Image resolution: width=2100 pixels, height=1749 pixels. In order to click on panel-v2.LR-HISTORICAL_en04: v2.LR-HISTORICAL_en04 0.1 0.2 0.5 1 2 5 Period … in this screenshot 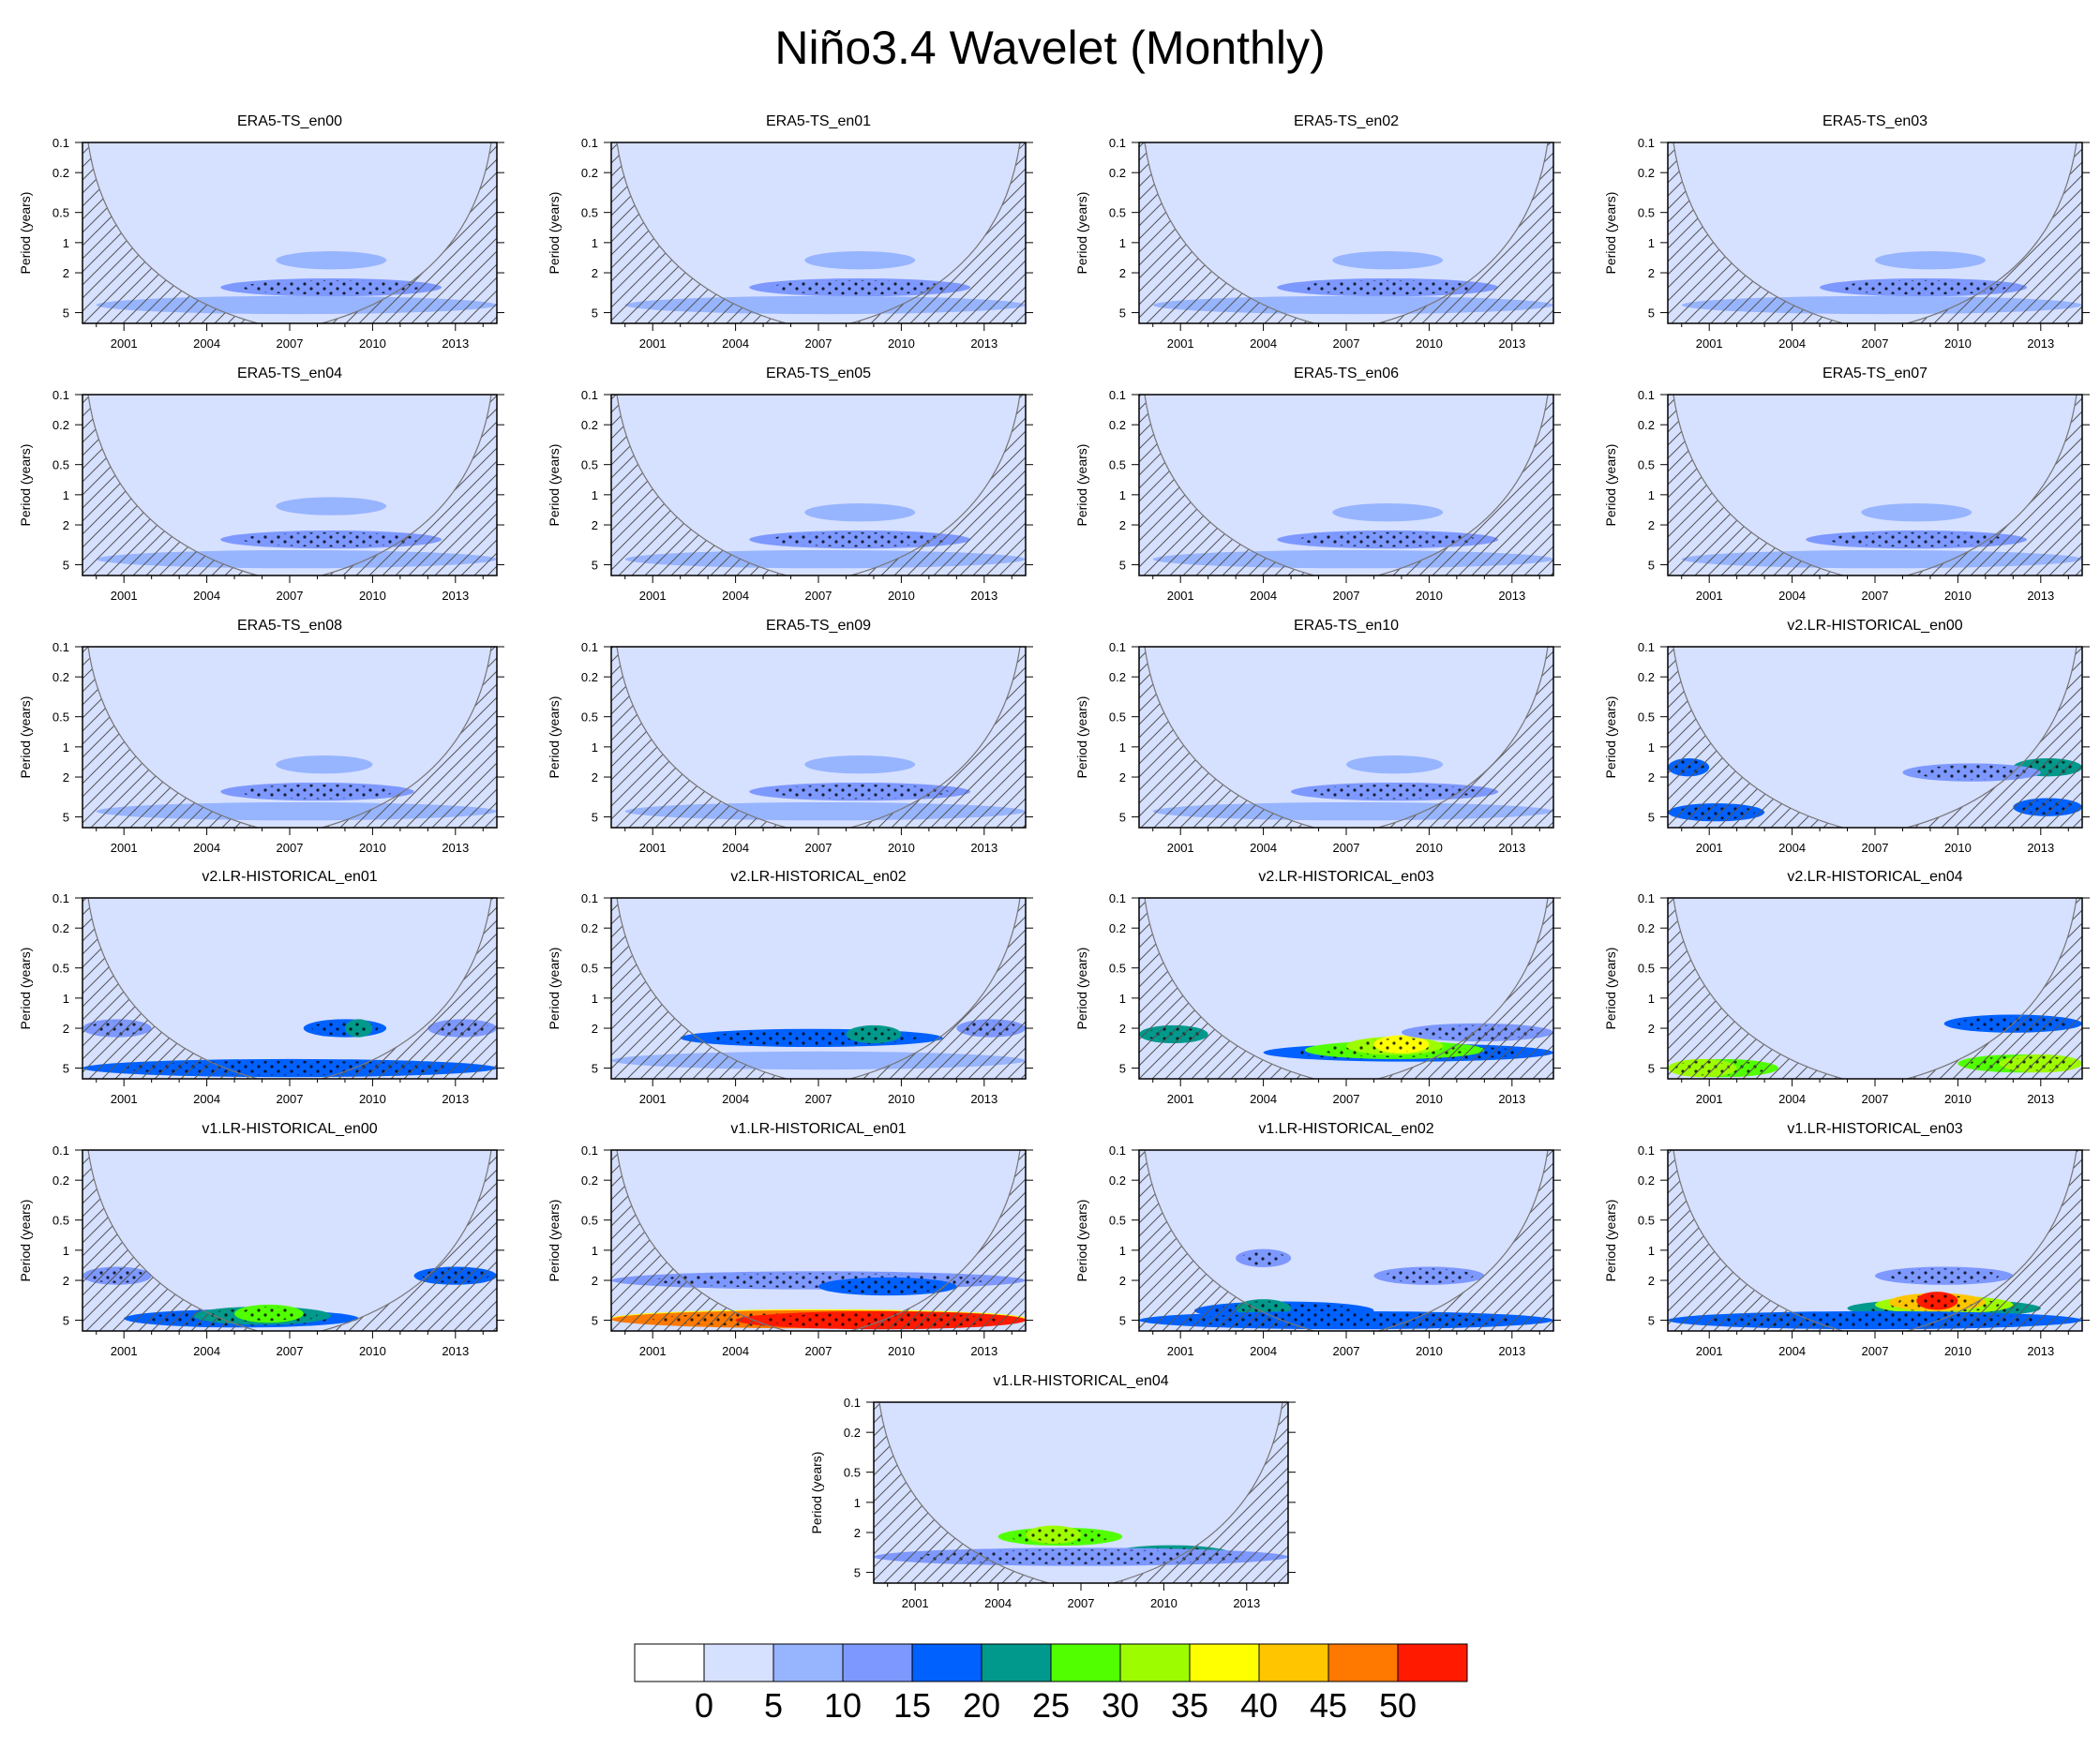, I will do `click(1846, 987)`.